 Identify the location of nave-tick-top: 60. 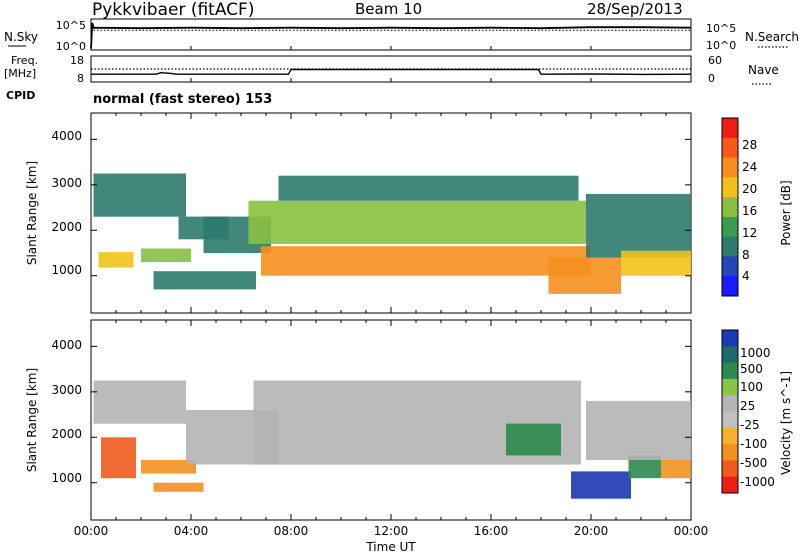
(715, 60).